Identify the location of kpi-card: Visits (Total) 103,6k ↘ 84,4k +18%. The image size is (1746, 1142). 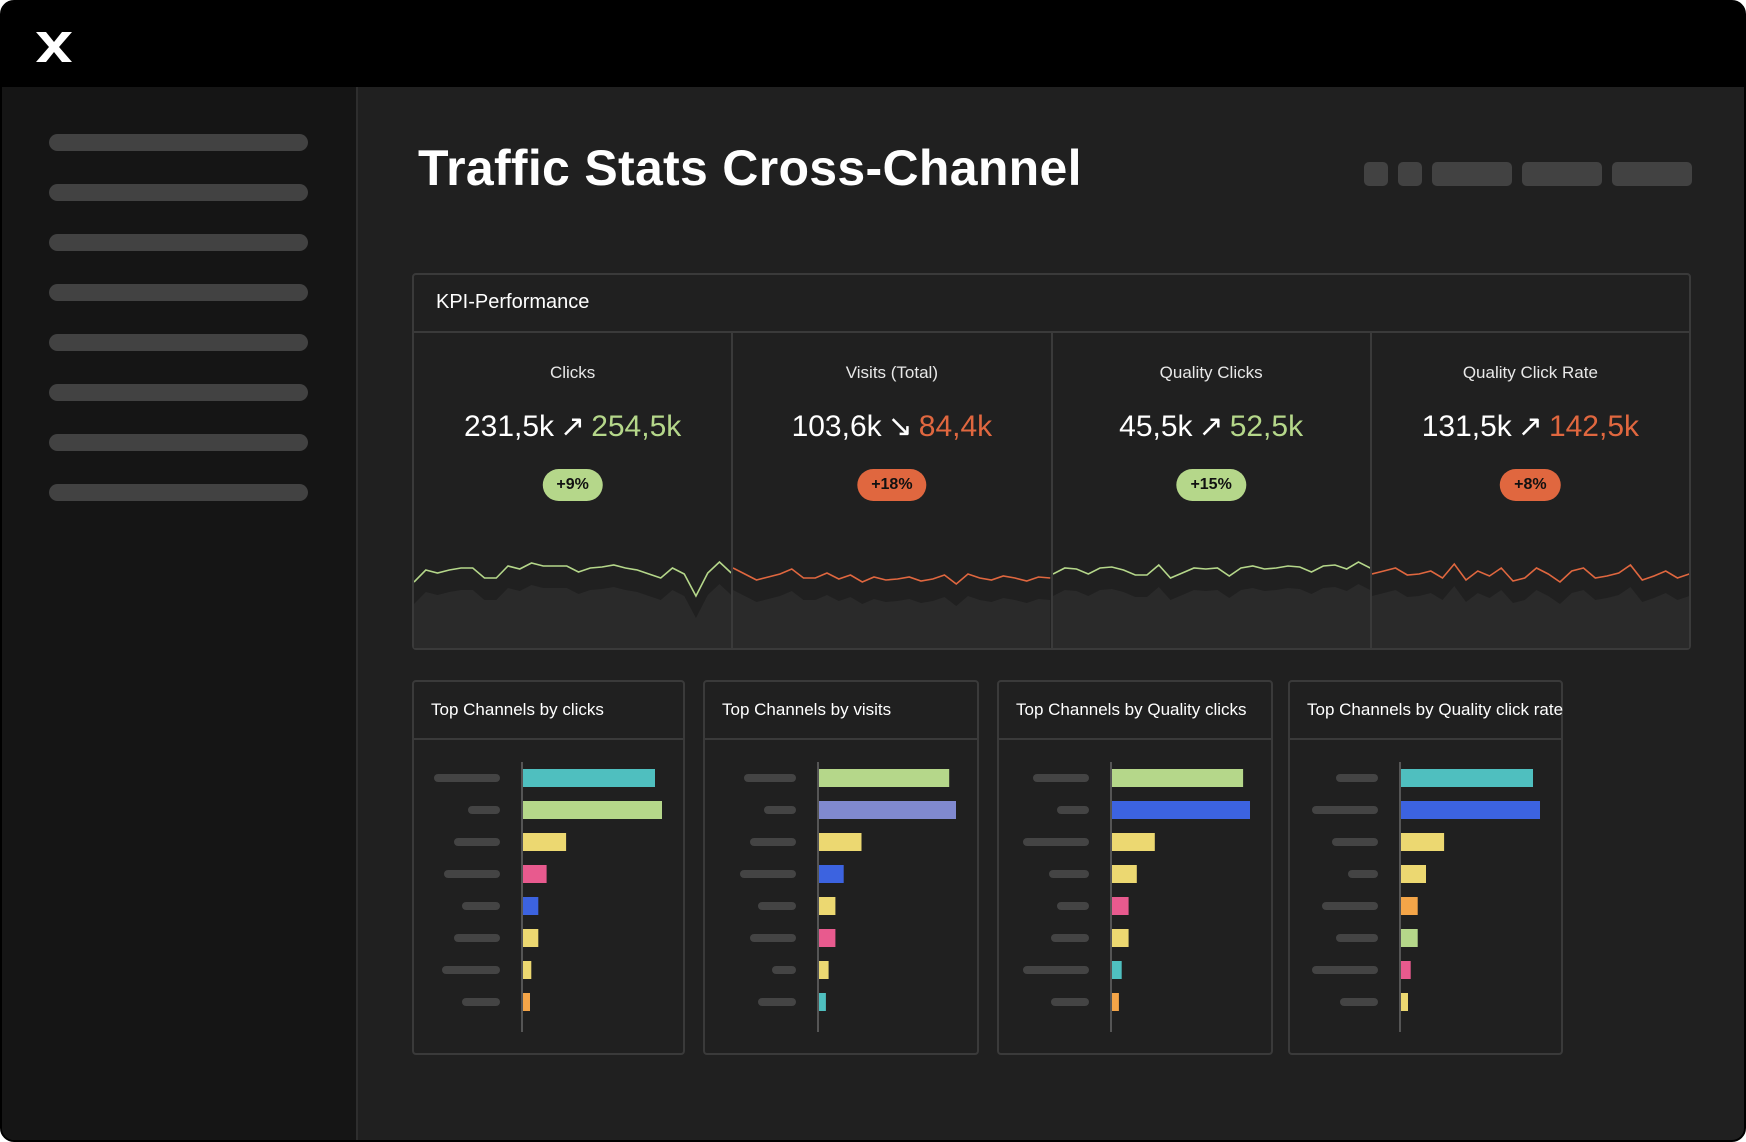
(893, 490).